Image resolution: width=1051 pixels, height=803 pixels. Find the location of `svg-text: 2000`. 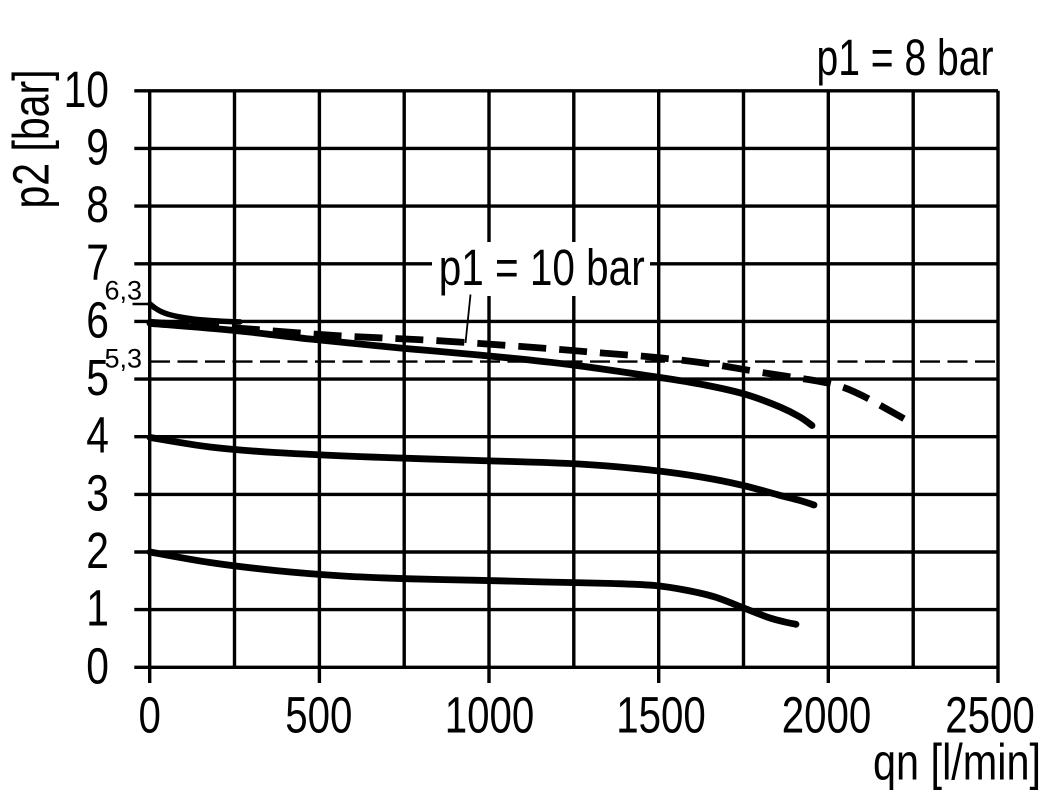

svg-text: 2000 is located at coordinates (827, 715).